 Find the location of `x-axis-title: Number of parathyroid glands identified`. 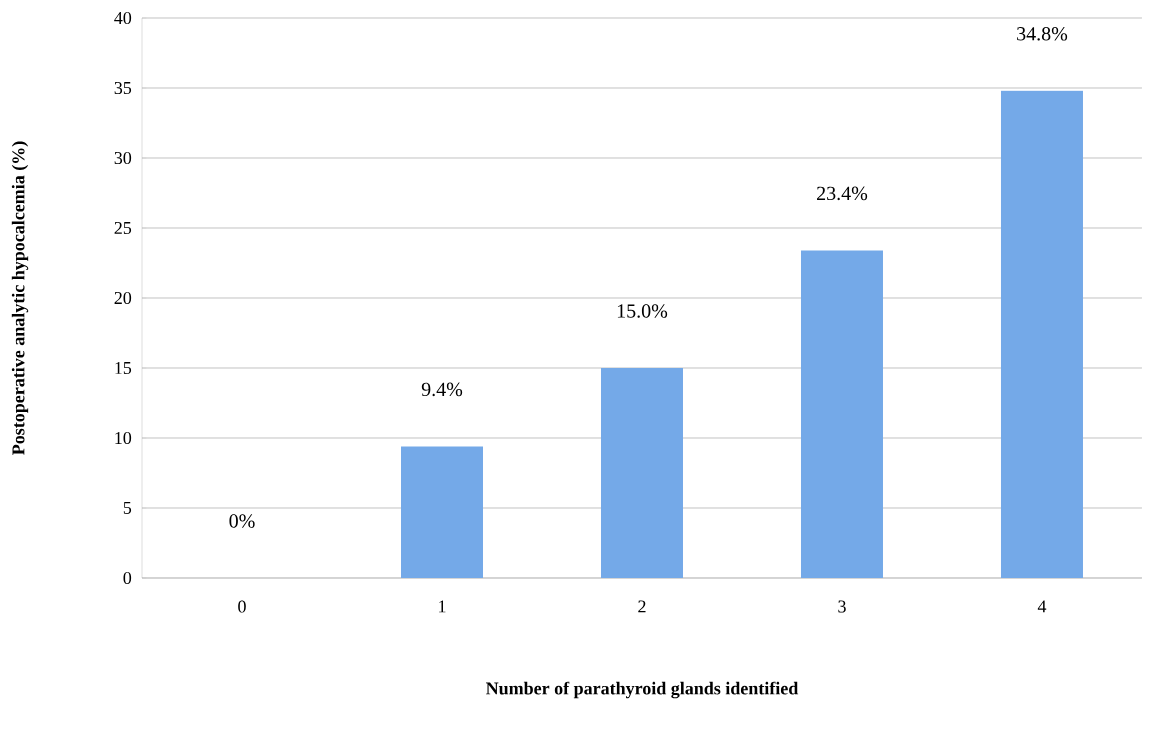

x-axis-title: Number of parathyroid glands identified is located at coordinates (642, 690).